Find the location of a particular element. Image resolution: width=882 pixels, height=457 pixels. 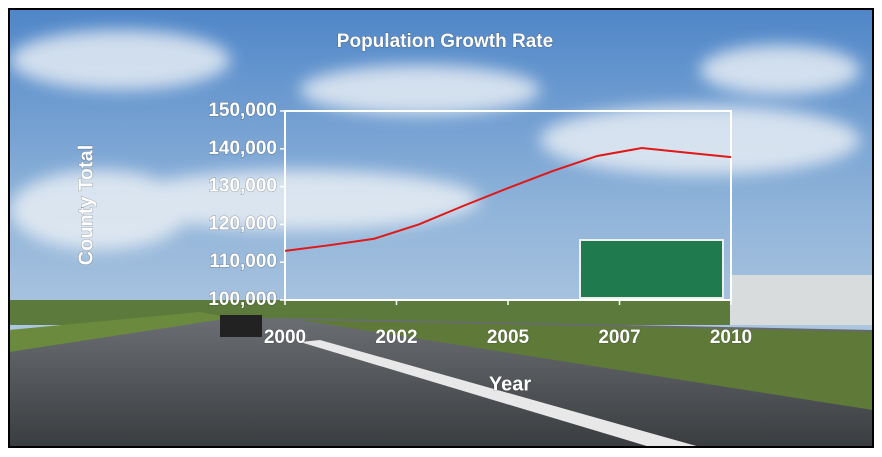

chart-title: Population Growth Rate is located at coordinates (445, 41).